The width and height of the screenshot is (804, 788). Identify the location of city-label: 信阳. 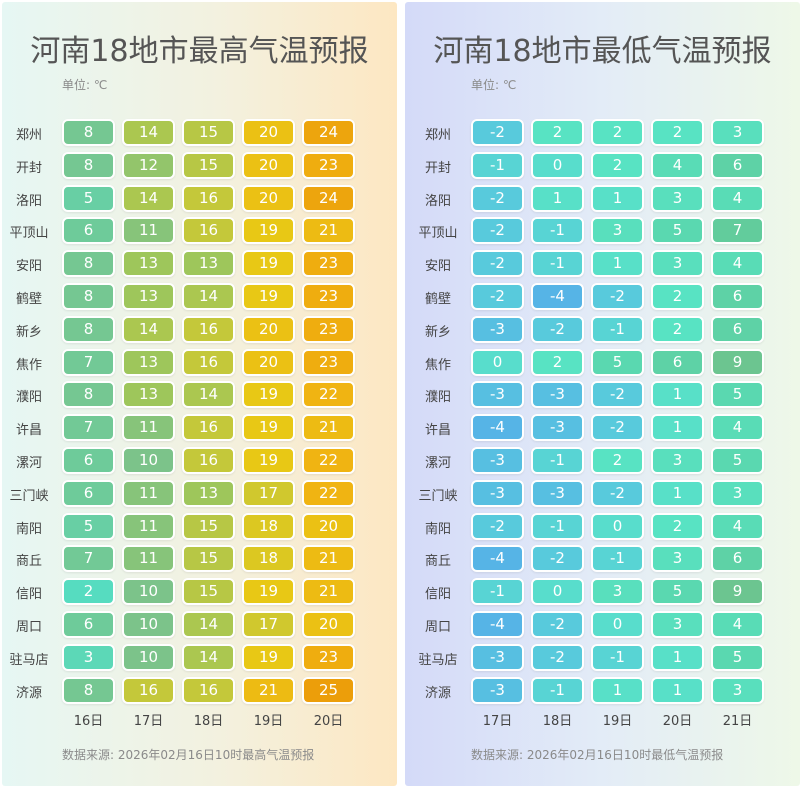
(437, 595).